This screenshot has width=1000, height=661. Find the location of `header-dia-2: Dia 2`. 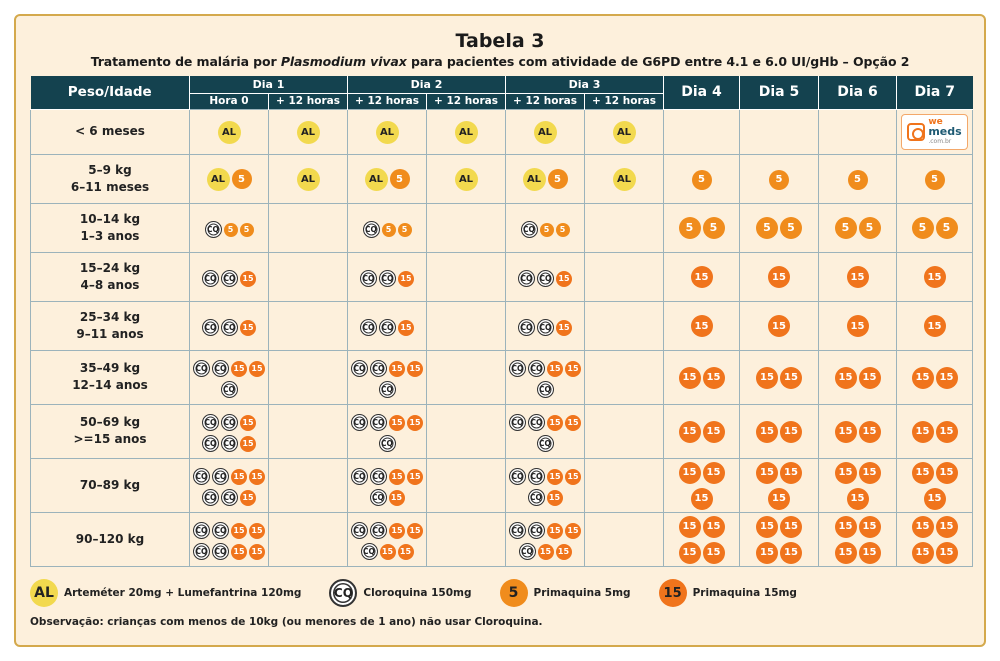

header-dia-2: Dia 2 is located at coordinates (426, 85).